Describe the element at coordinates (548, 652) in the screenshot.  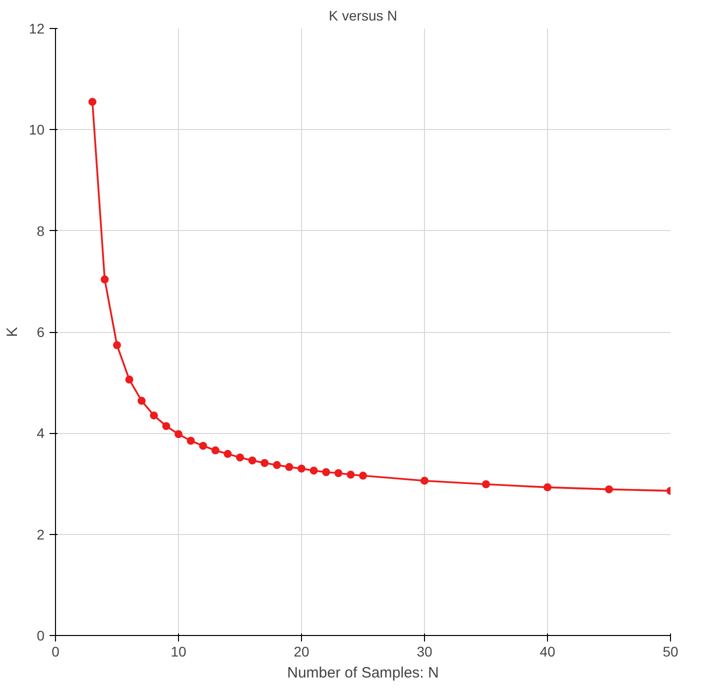
I see `x-tick-label: 40` at that location.